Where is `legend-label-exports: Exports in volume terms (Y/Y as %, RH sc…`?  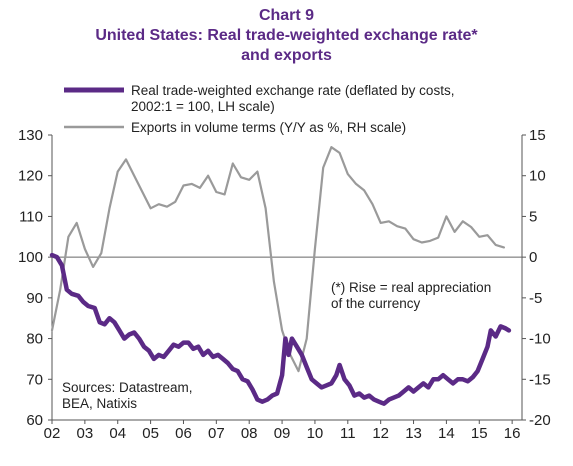 legend-label-exports: Exports in volume terms (Y/Y as %, RH sc… is located at coordinates (268, 127).